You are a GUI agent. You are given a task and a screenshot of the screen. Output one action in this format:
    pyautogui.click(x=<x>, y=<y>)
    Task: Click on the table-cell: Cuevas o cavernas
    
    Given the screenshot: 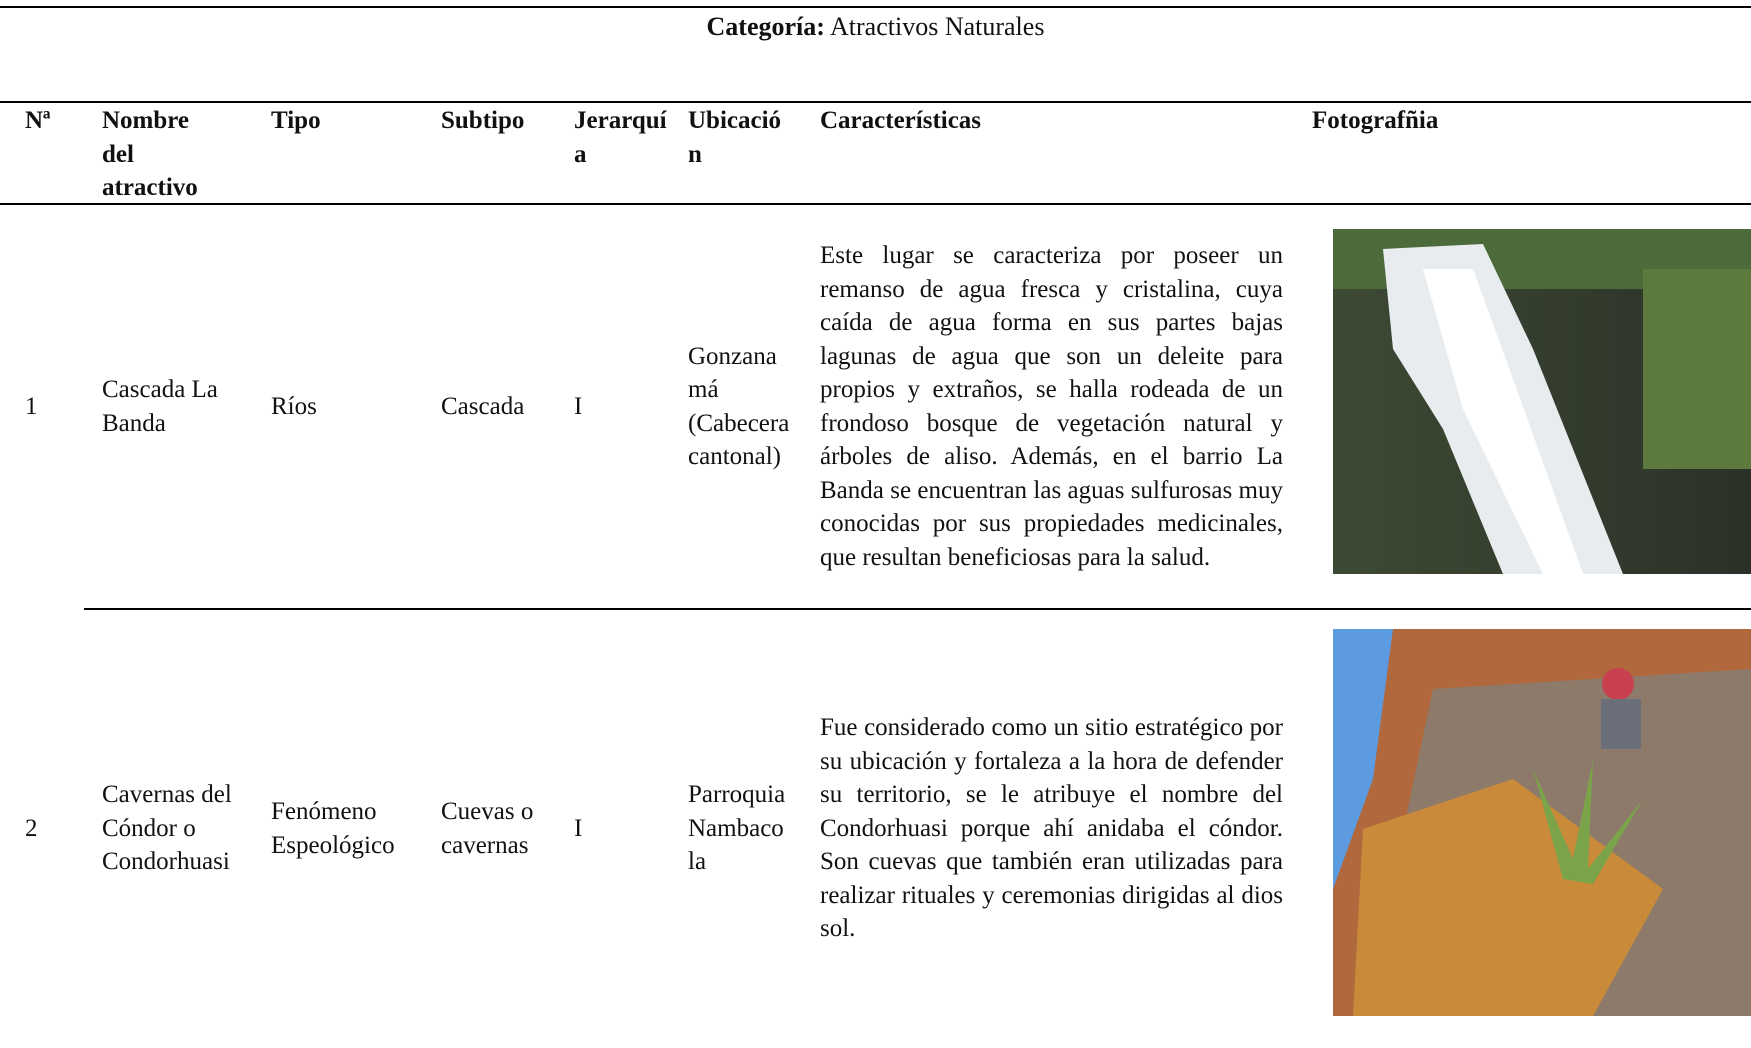 What is the action you would take?
    pyautogui.click(x=487, y=828)
    